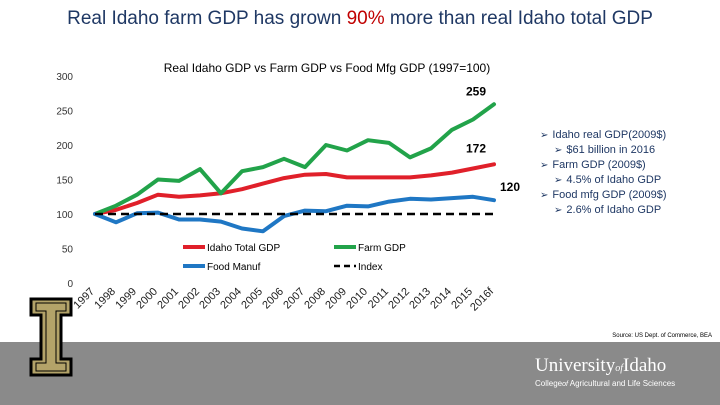 The width and height of the screenshot is (720, 405). What do you see at coordinates (476, 91) in the screenshot?
I see `end-label: 259` at bounding box center [476, 91].